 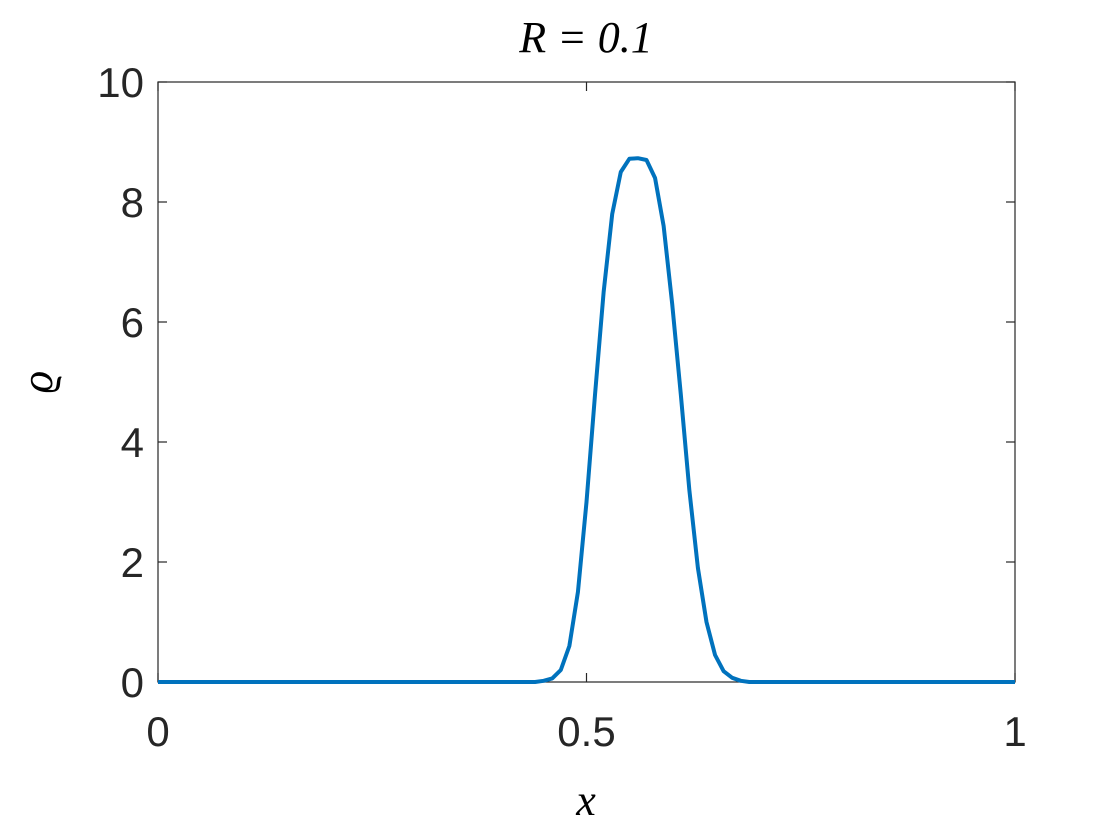 What do you see at coordinates (120, 82) in the screenshot?
I see `y-tick-label: 10` at bounding box center [120, 82].